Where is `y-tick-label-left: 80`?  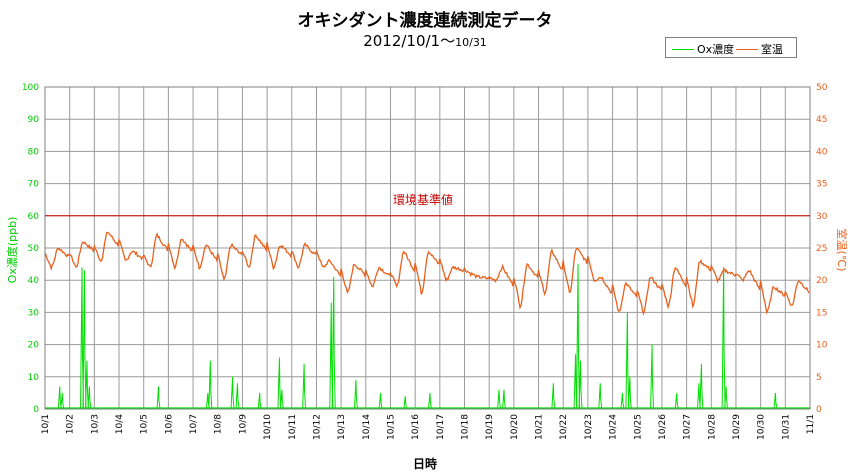
y-tick-label-left: 80 is located at coordinates (34, 152).